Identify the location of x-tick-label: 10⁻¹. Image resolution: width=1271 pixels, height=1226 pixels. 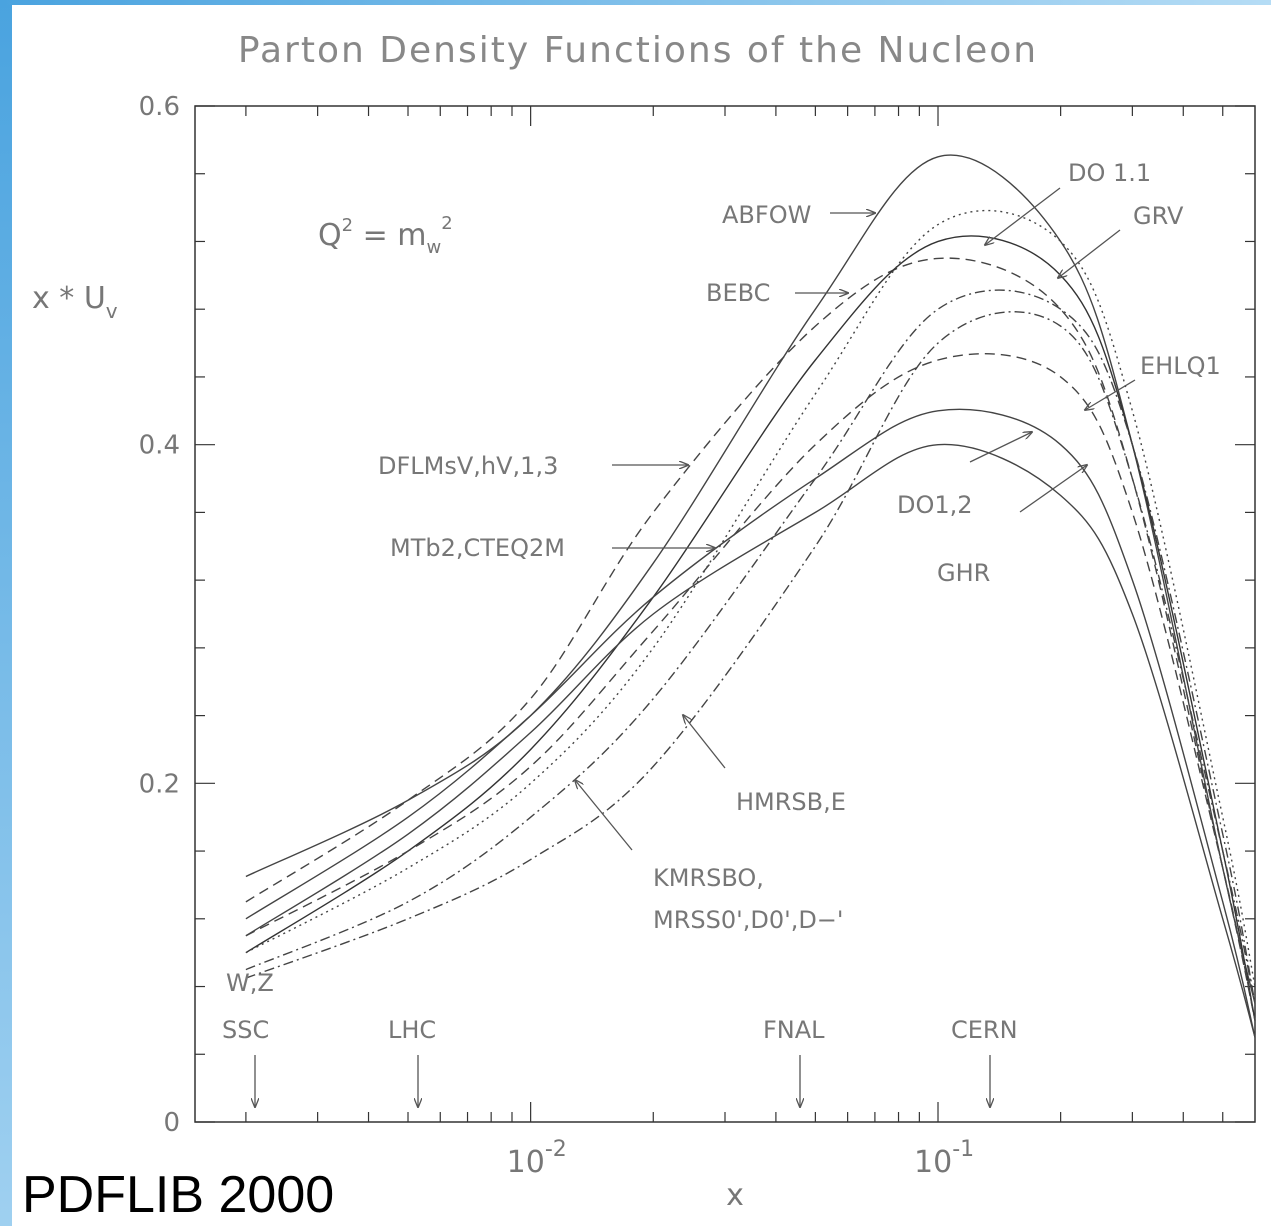
(944, 1158).